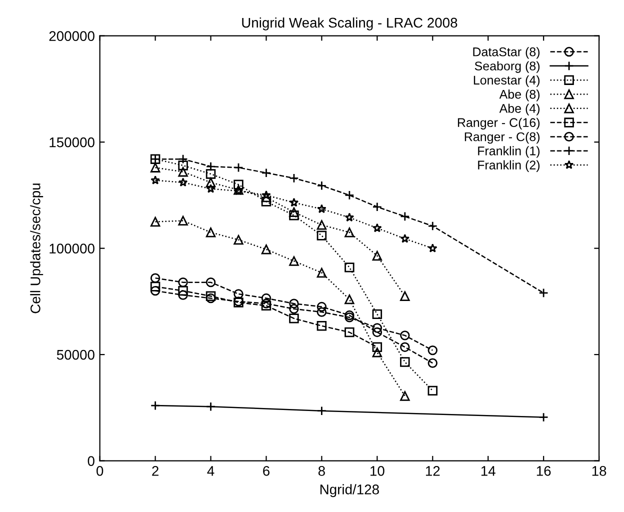 Image resolution: width=624 pixels, height=512 pixels. What do you see at coordinates (377, 471) in the screenshot?
I see `x-tick-label: 10` at bounding box center [377, 471].